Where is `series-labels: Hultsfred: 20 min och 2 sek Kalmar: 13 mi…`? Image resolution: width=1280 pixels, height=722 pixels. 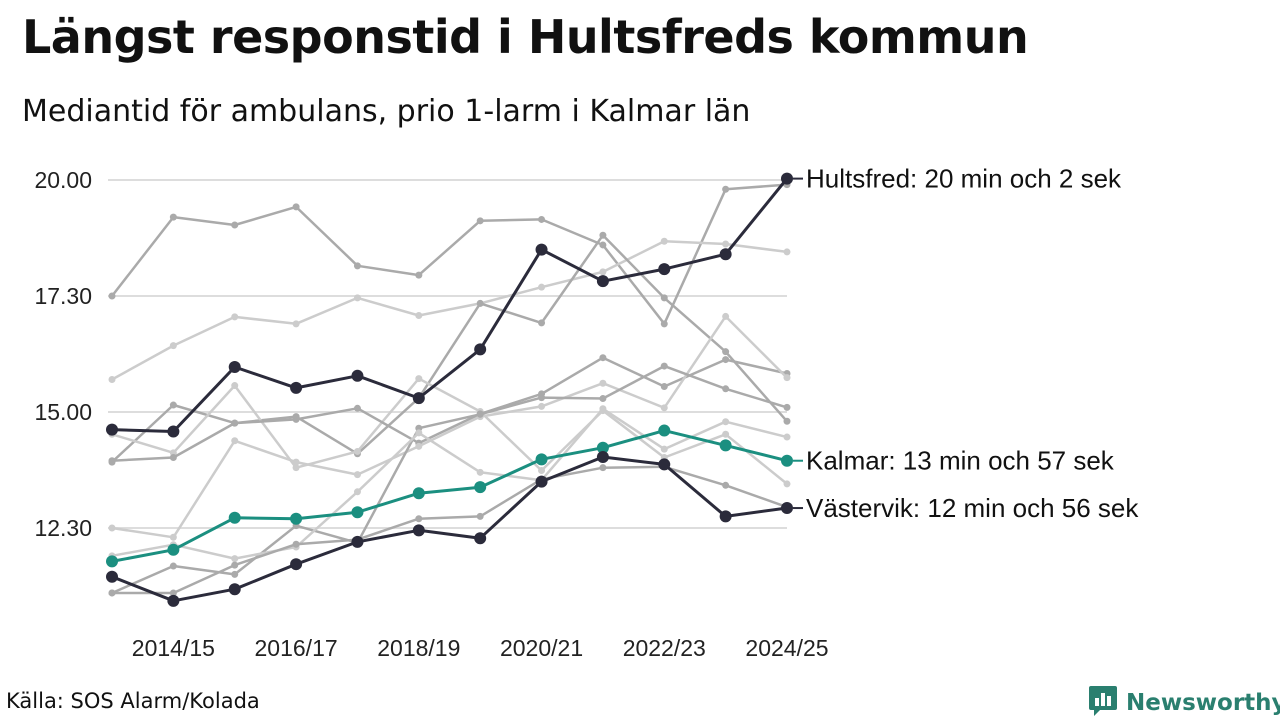
series-labels: Hultsfred: 20 min och 2 sek Kalmar: 13 mi… is located at coordinates (966, 343).